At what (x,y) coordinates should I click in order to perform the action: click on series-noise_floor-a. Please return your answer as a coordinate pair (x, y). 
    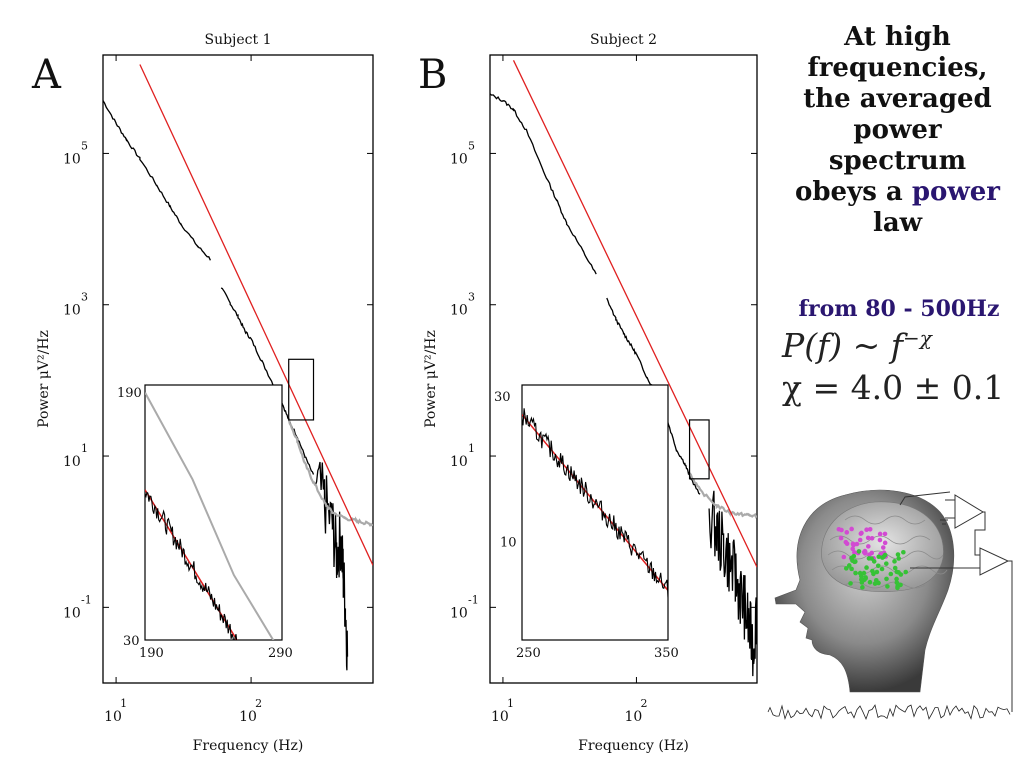
    Looking at the image, I should click on (330, 473).